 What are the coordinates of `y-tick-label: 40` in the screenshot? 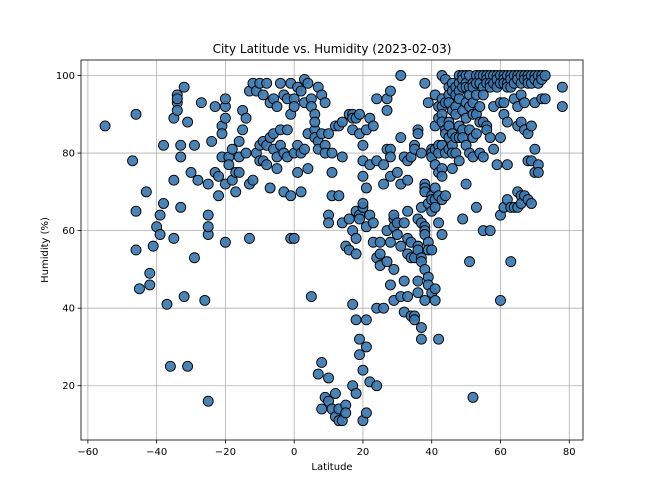 It's located at (68, 309).